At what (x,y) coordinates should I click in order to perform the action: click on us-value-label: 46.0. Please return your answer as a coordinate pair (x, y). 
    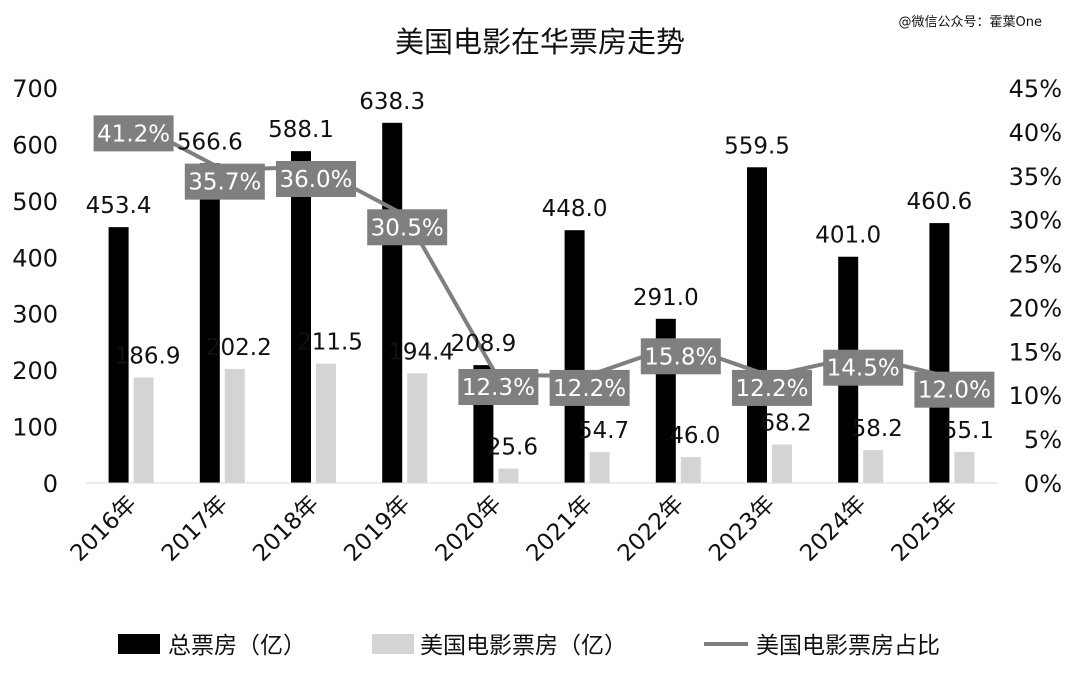
    Looking at the image, I should click on (694, 436).